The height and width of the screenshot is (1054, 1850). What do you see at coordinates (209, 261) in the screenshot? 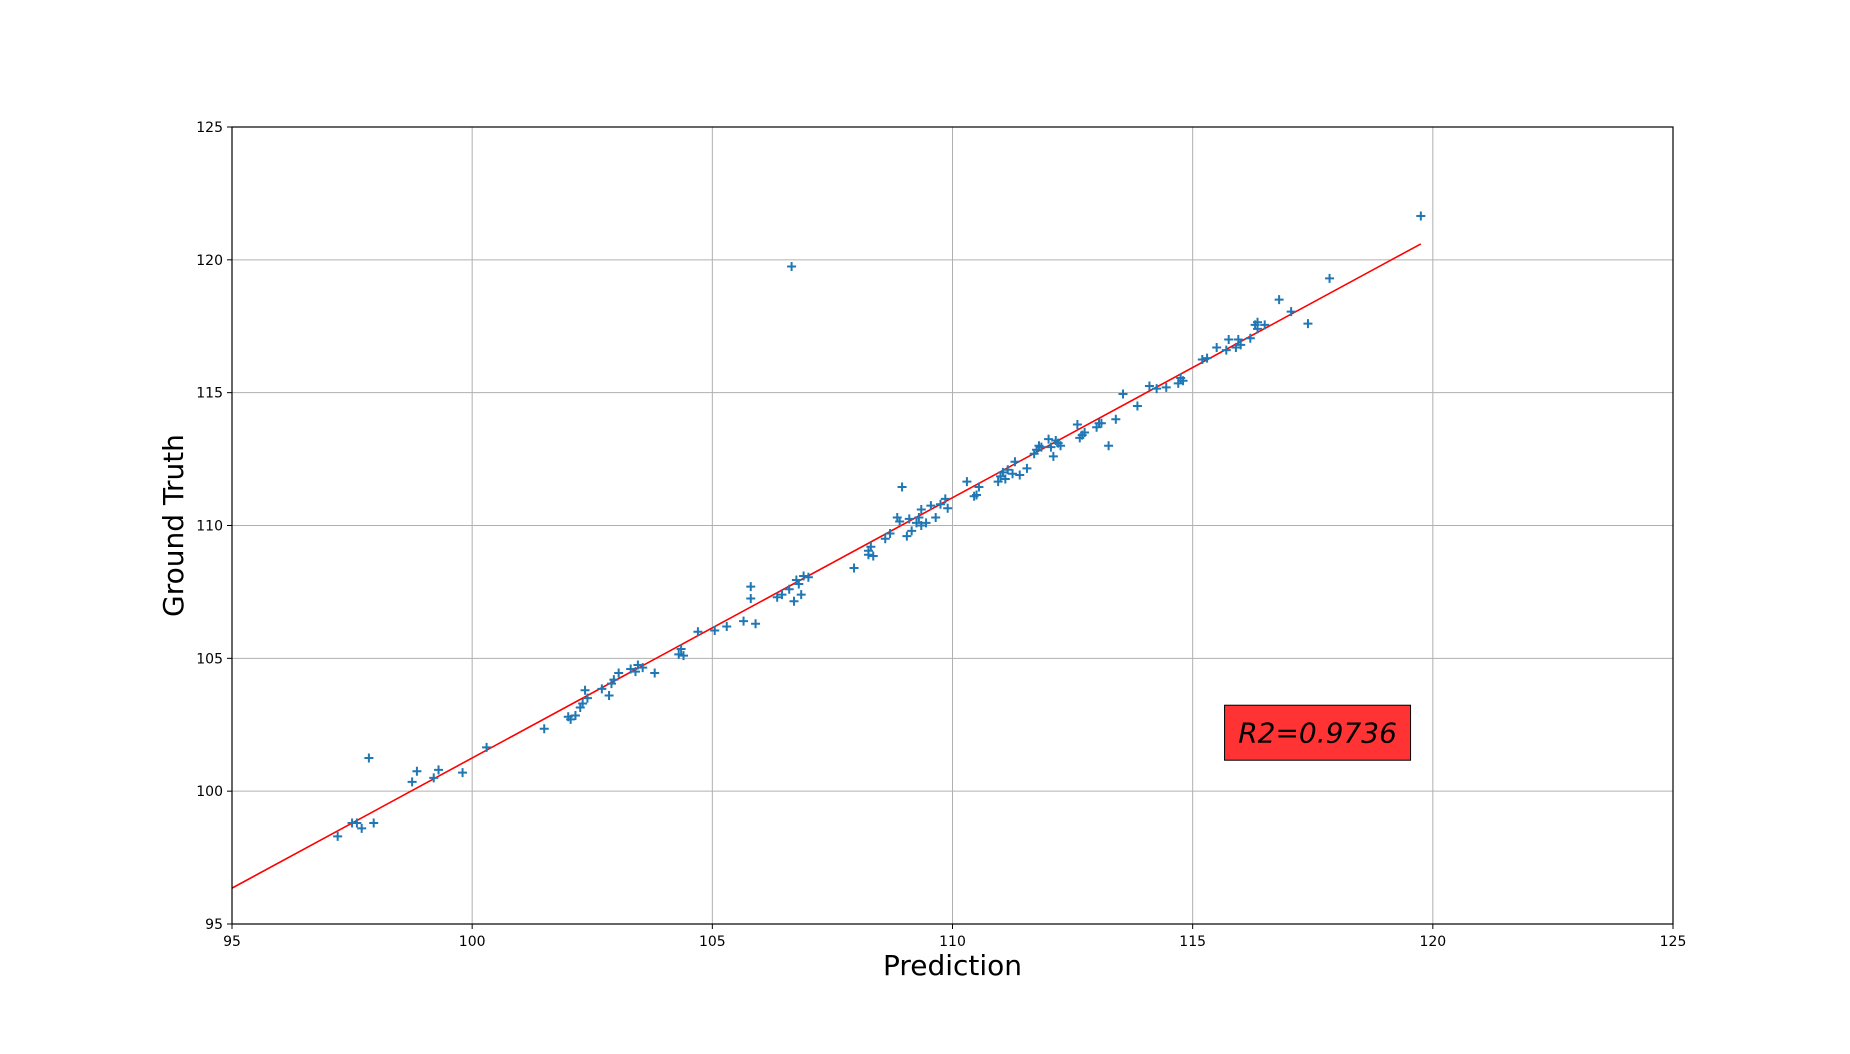
I see `y-tick-label: 120` at bounding box center [209, 261].